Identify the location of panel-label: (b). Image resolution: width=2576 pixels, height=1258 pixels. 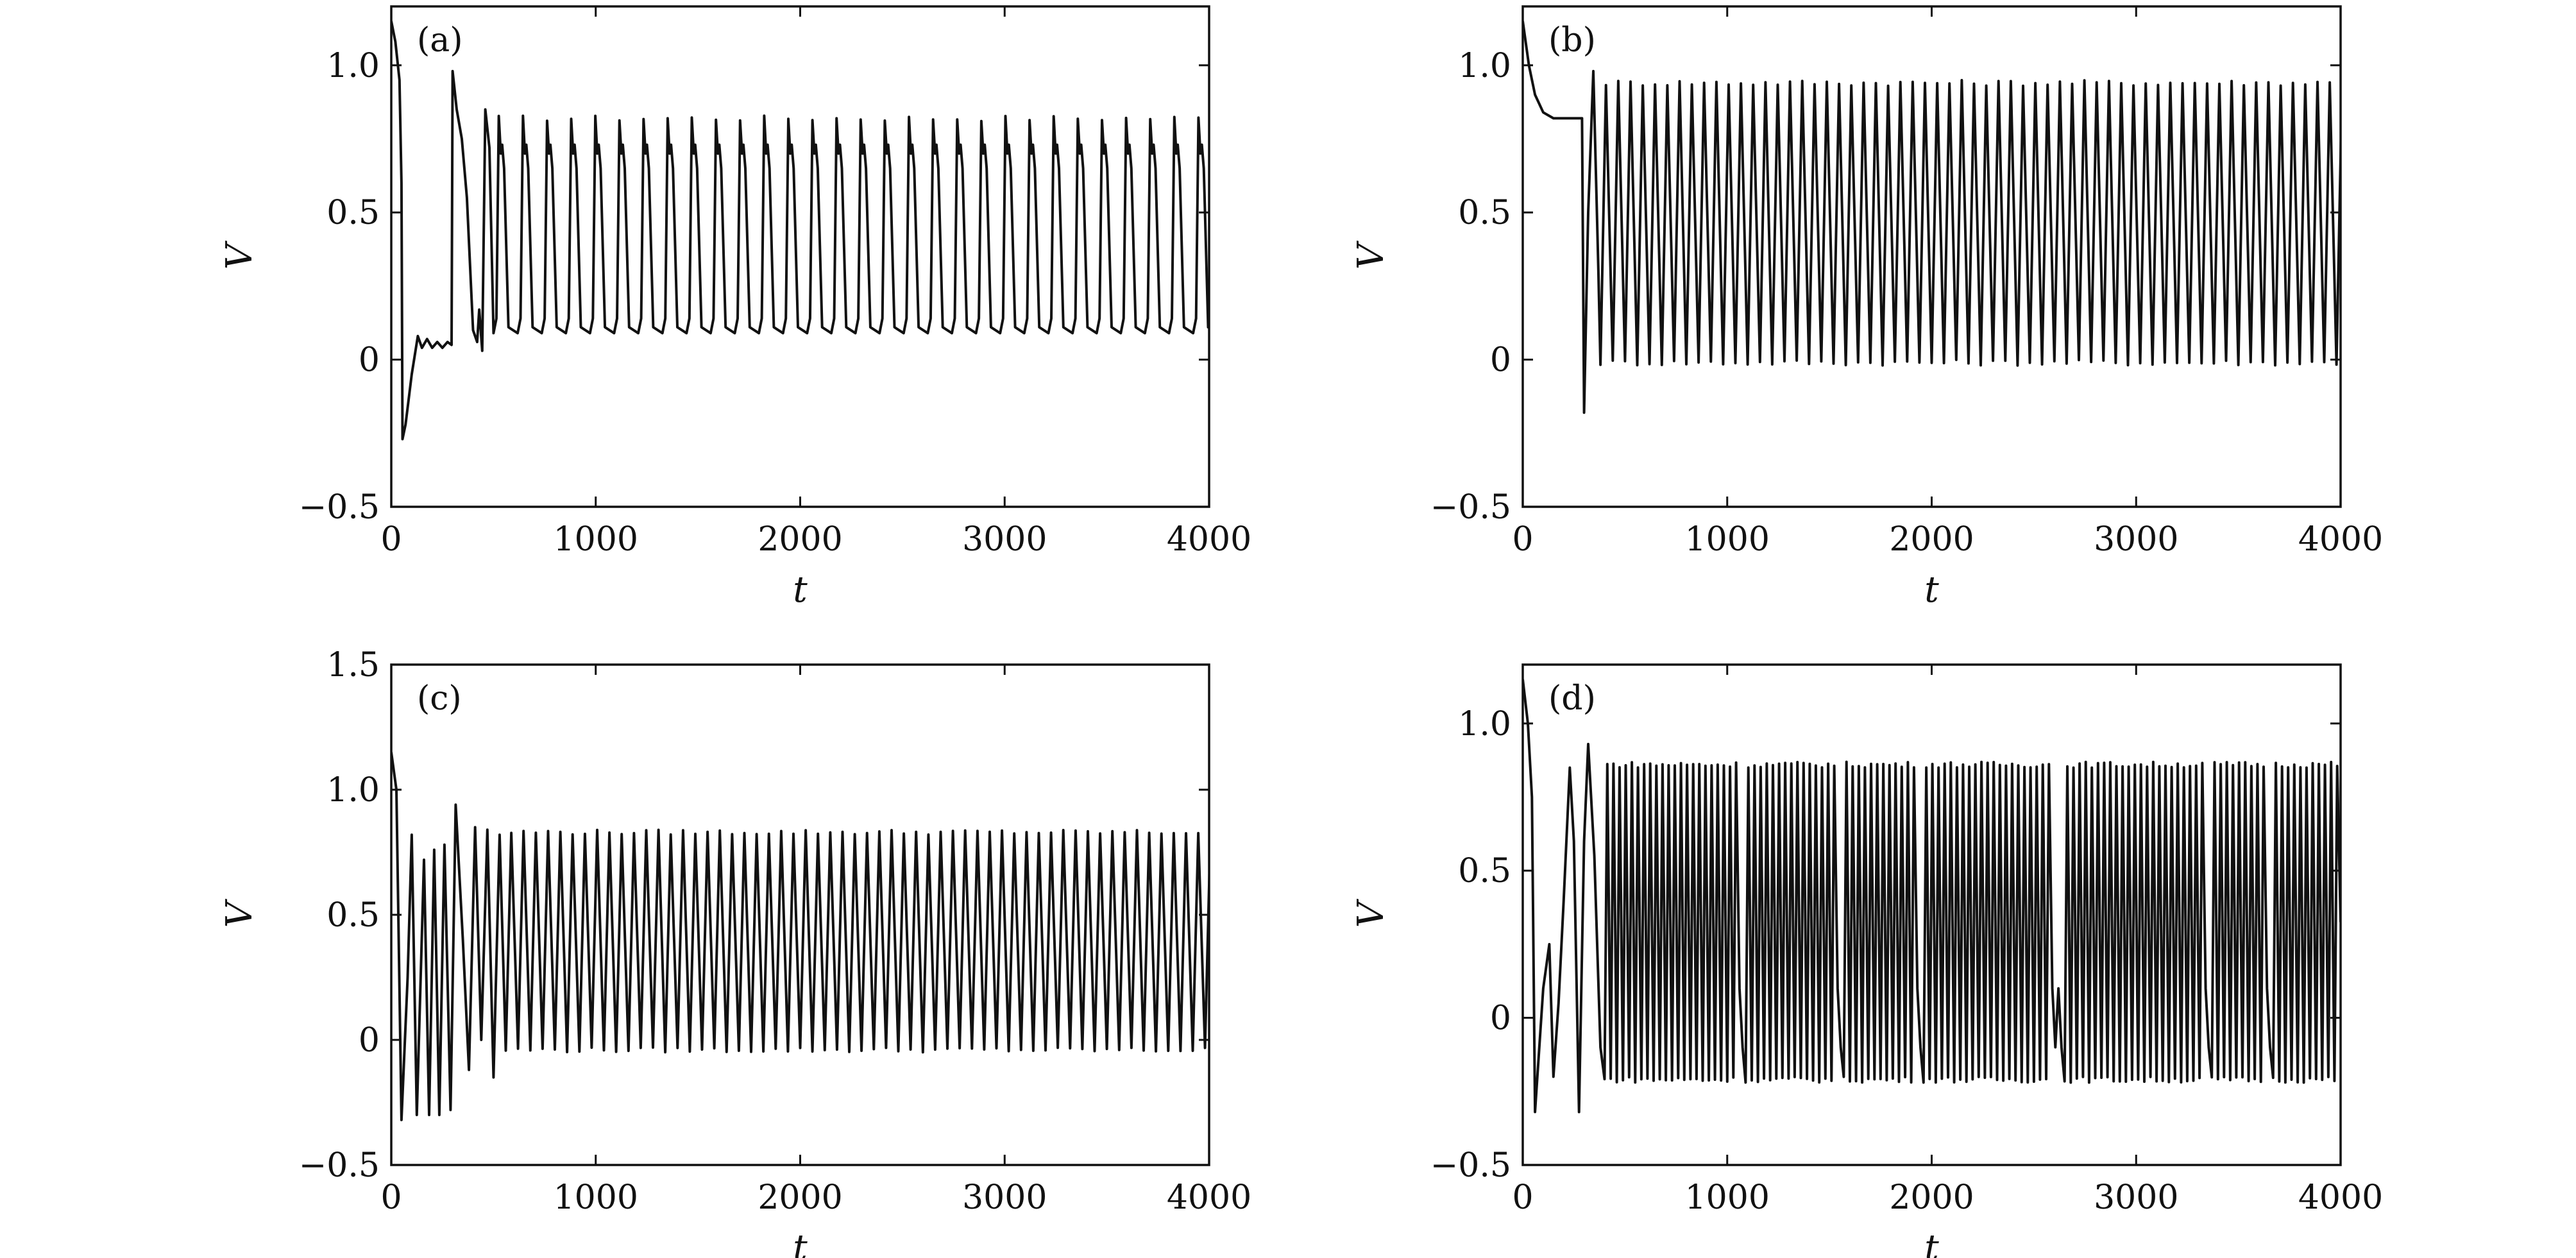
(1572, 40).